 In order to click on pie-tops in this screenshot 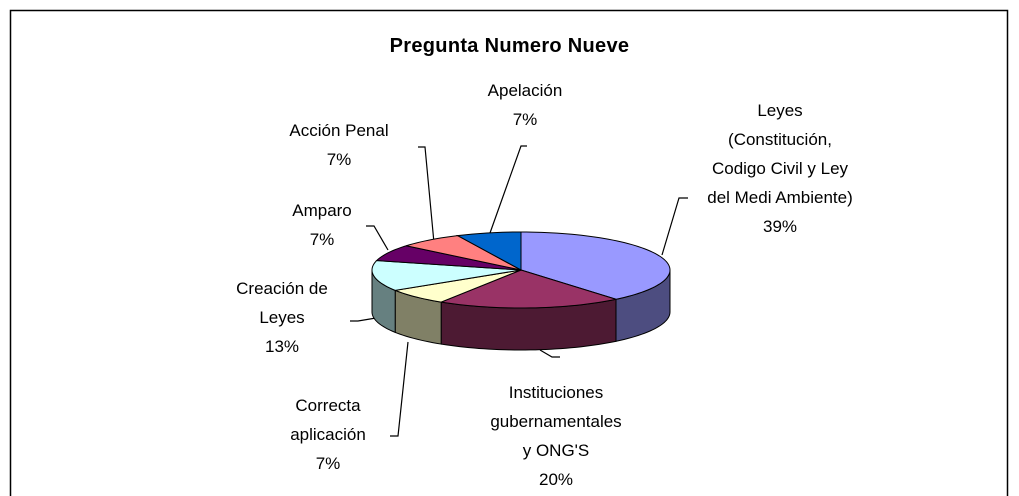, I will do `click(521, 270)`.